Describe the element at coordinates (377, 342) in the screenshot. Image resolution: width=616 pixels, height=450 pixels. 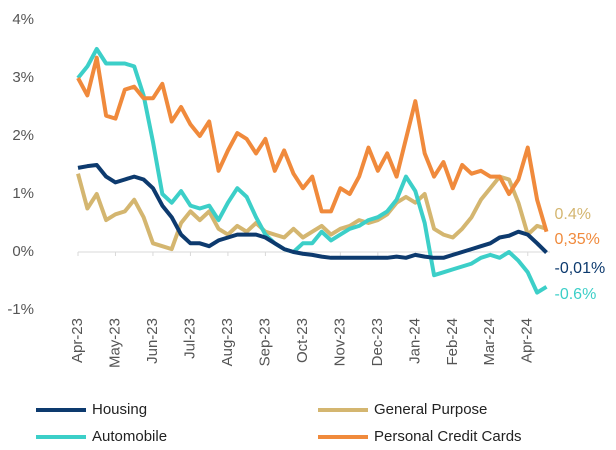
I see `x-tick-label: Dec-23` at that location.